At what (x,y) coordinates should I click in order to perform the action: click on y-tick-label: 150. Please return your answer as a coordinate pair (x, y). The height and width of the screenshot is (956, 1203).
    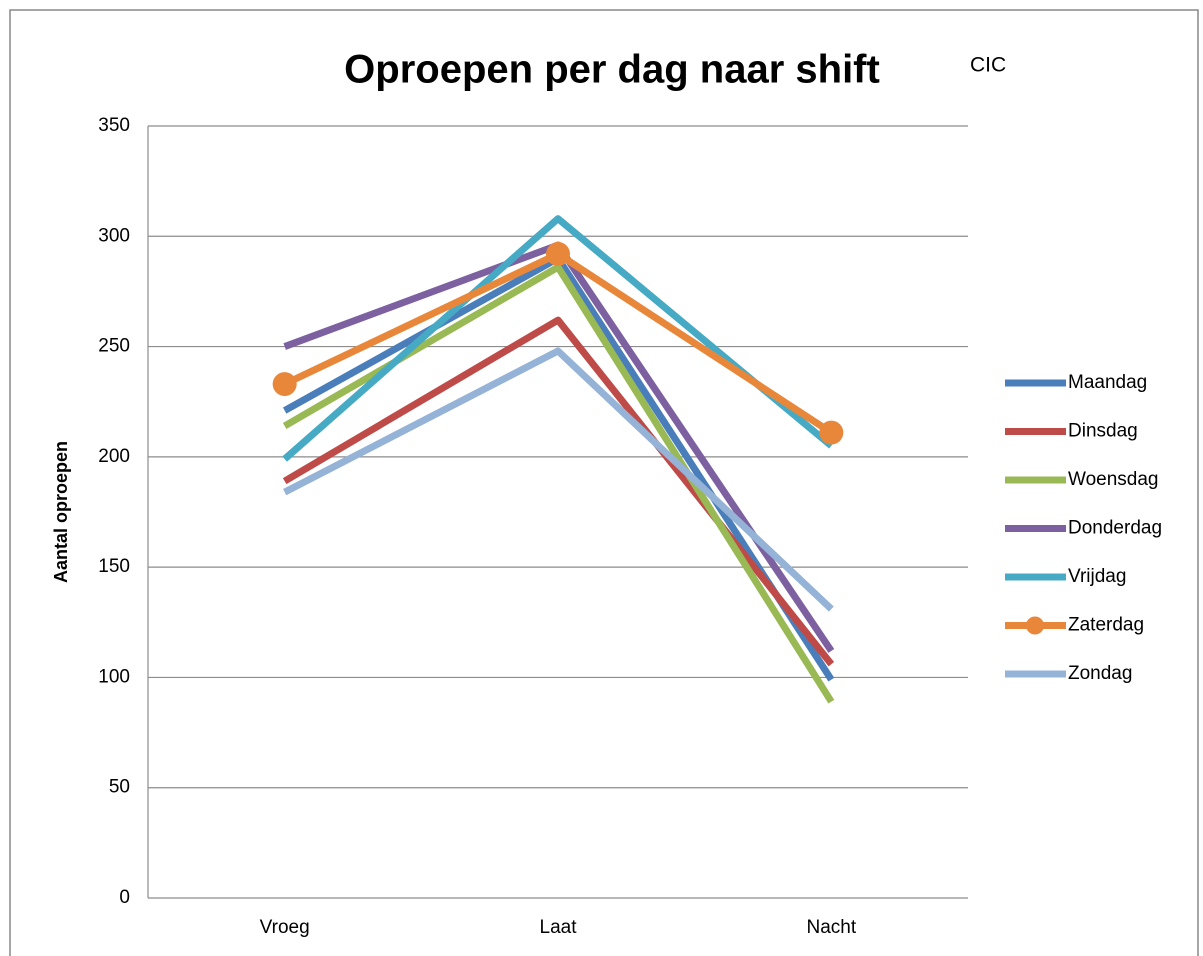
    Looking at the image, I should click on (114, 566).